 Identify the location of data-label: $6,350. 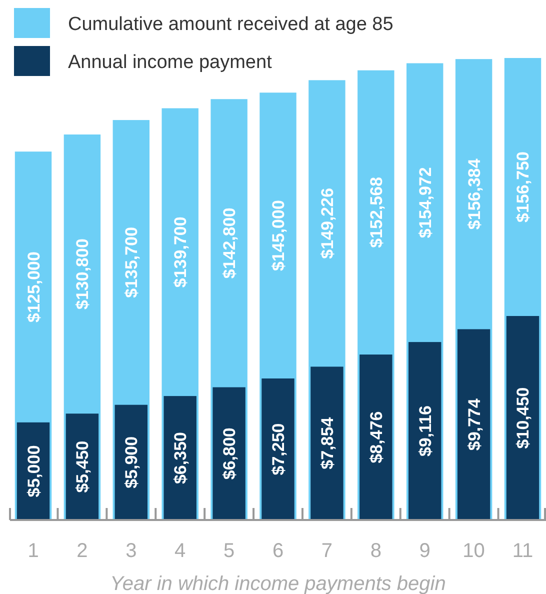
(180, 458).